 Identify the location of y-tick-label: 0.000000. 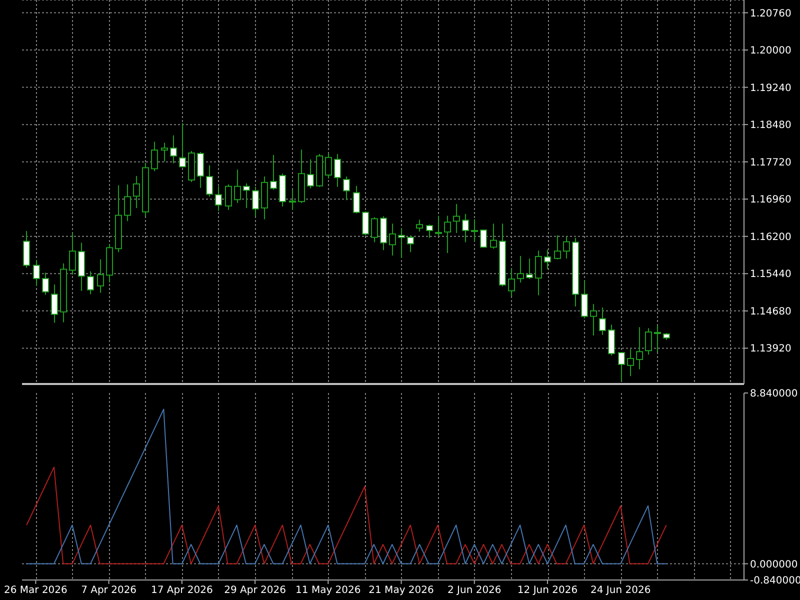
(774, 564).